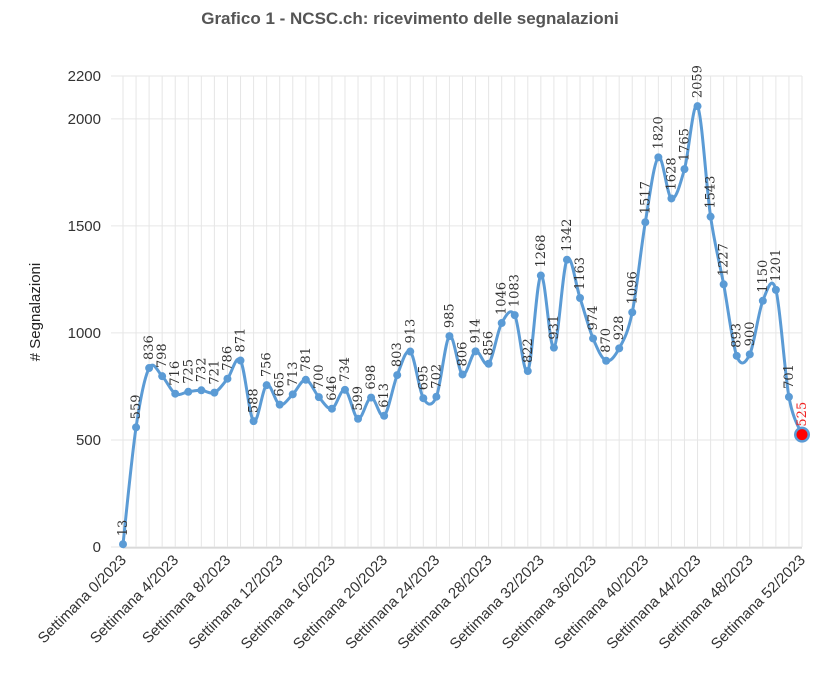  Describe the element at coordinates (567, 235) in the screenshot. I see `data-label: 1342` at that location.